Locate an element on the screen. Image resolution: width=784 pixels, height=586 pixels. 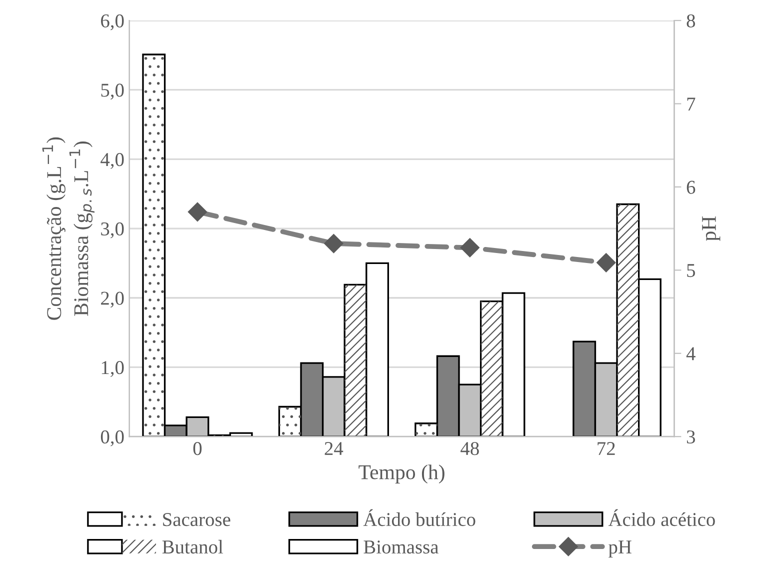
y-tick-label: 1,0 is located at coordinates (113, 369).